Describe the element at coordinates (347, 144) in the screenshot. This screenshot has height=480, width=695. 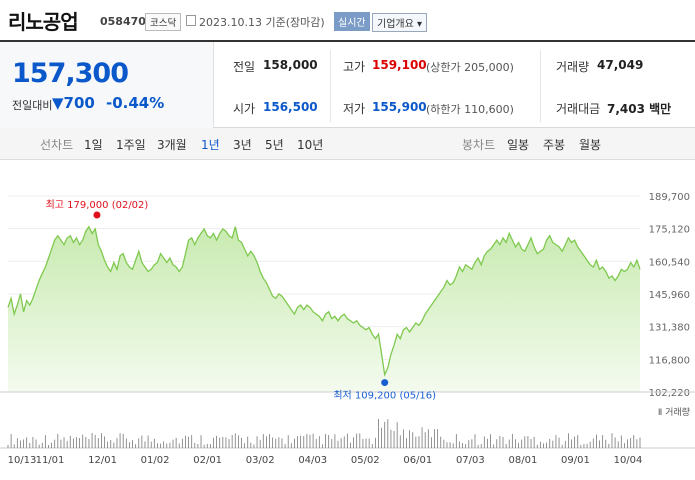
I see `chart-tabs: 선차트 1일 1주일 3개월 1년 3년 5년 10년 봉차트 일봉 주봉 월봉` at that location.